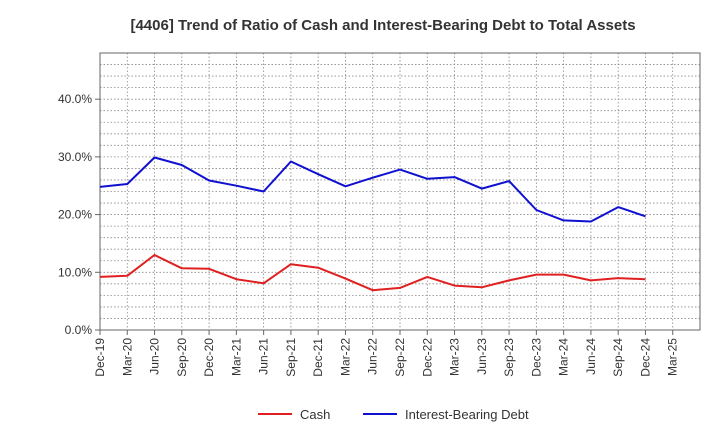 The width and height of the screenshot is (720, 440). I want to click on x-tick-label: Sep-20, so click(182, 357).